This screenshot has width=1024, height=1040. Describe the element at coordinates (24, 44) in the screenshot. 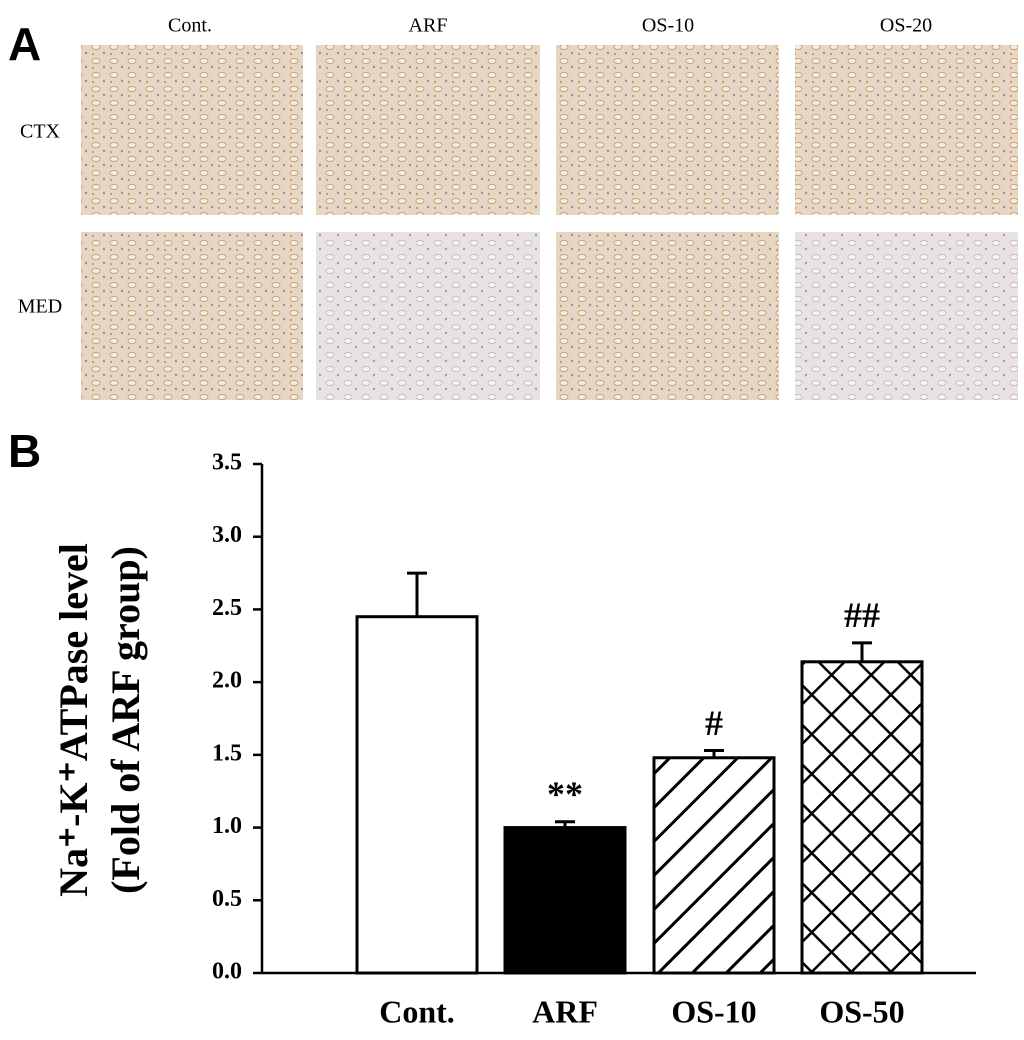

I see `panel-label: A` at that location.